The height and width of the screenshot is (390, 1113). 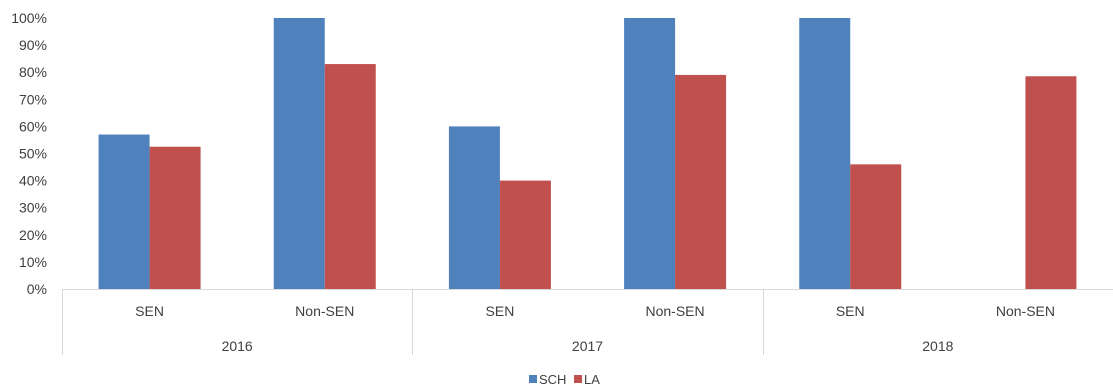 What do you see at coordinates (552, 379) in the screenshot?
I see `legend-label-sch: SCH` at bounding box center [552, 379].